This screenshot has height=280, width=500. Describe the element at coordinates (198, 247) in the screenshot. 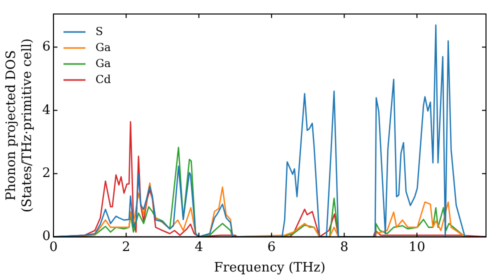

I see `x-tick-label: 4` at that location.